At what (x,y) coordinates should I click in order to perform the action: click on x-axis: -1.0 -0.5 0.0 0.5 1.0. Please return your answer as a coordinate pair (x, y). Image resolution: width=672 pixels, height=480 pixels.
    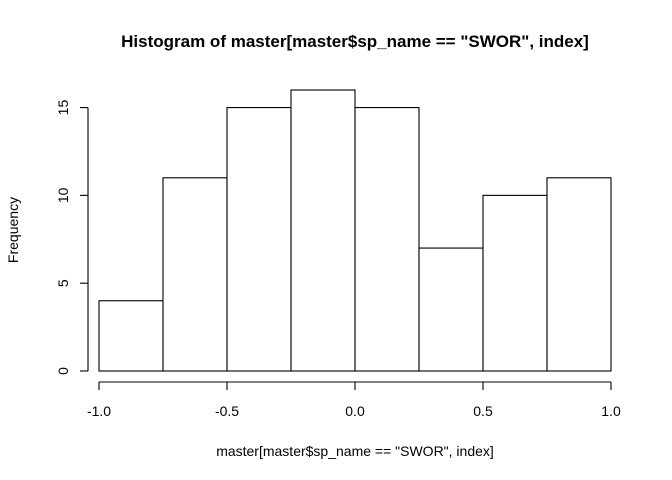
    Looking at the image, I should click on (354, 400).